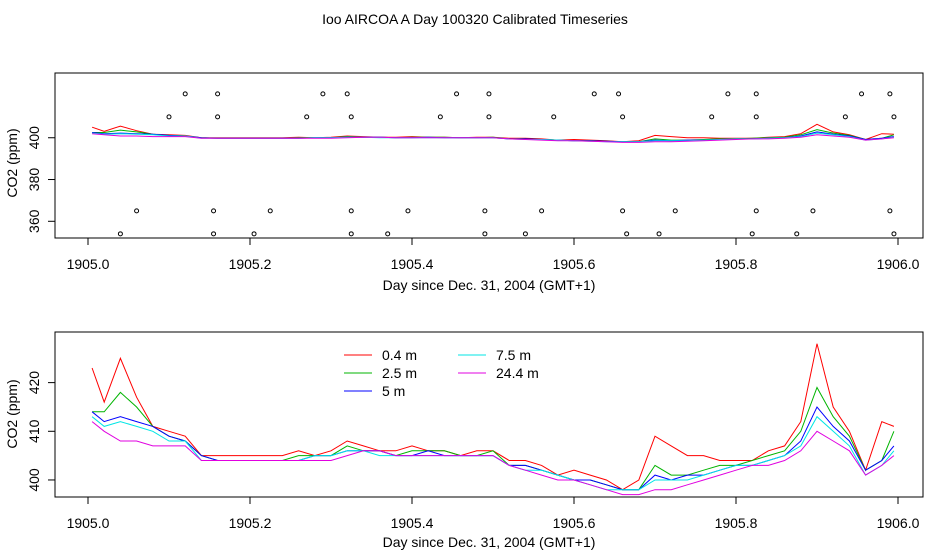 The image size is (950, 550). I want to click on bottom-series-7-5-m, so click(493, 453).